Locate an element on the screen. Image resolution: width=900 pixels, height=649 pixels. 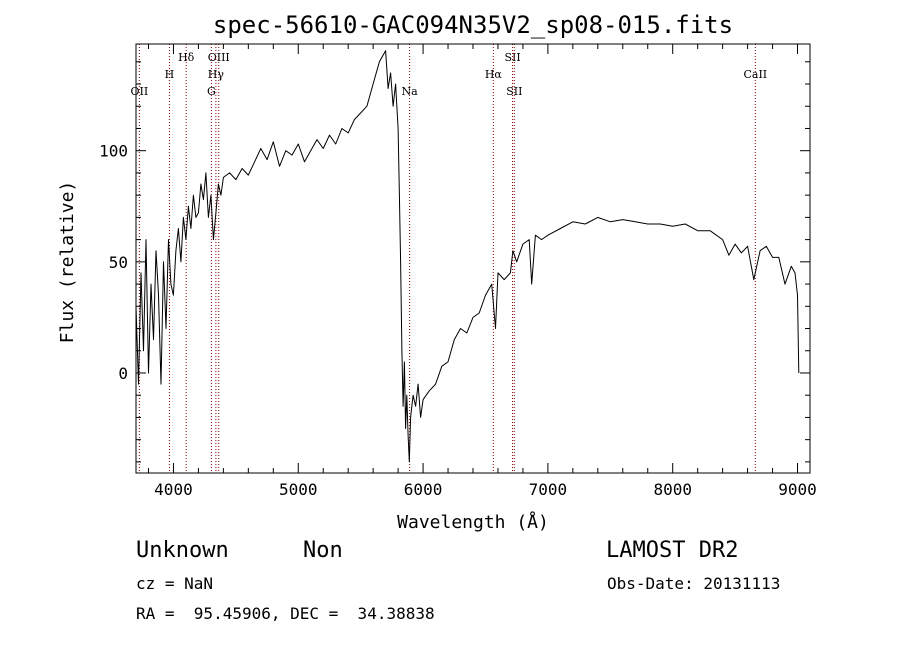
marker-label-7: Hα is located at coordinates (494, 74).